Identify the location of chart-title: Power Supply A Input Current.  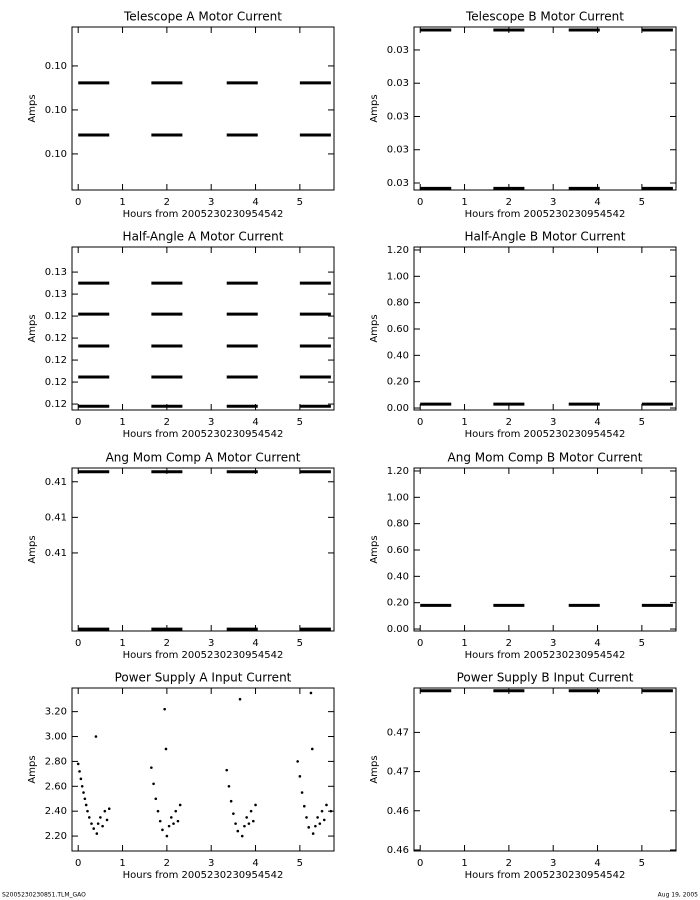
(203, 678).